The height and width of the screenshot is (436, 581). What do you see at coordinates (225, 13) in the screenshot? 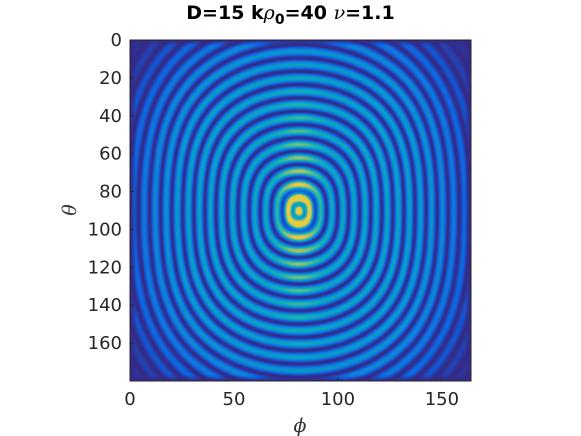
I see `title-text-lead: D=15 k` at bounding box center [225, 13].